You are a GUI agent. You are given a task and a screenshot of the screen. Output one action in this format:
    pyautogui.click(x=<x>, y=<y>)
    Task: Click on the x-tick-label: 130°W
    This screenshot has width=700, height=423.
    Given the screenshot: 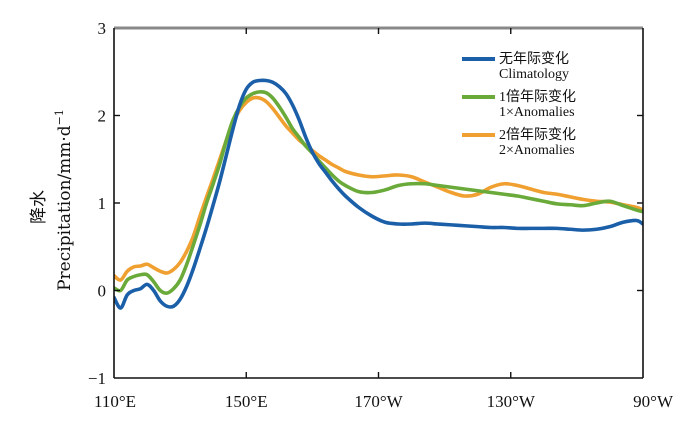 What is the action you would take?
    pyautogui.click(x=511, y=401)
    